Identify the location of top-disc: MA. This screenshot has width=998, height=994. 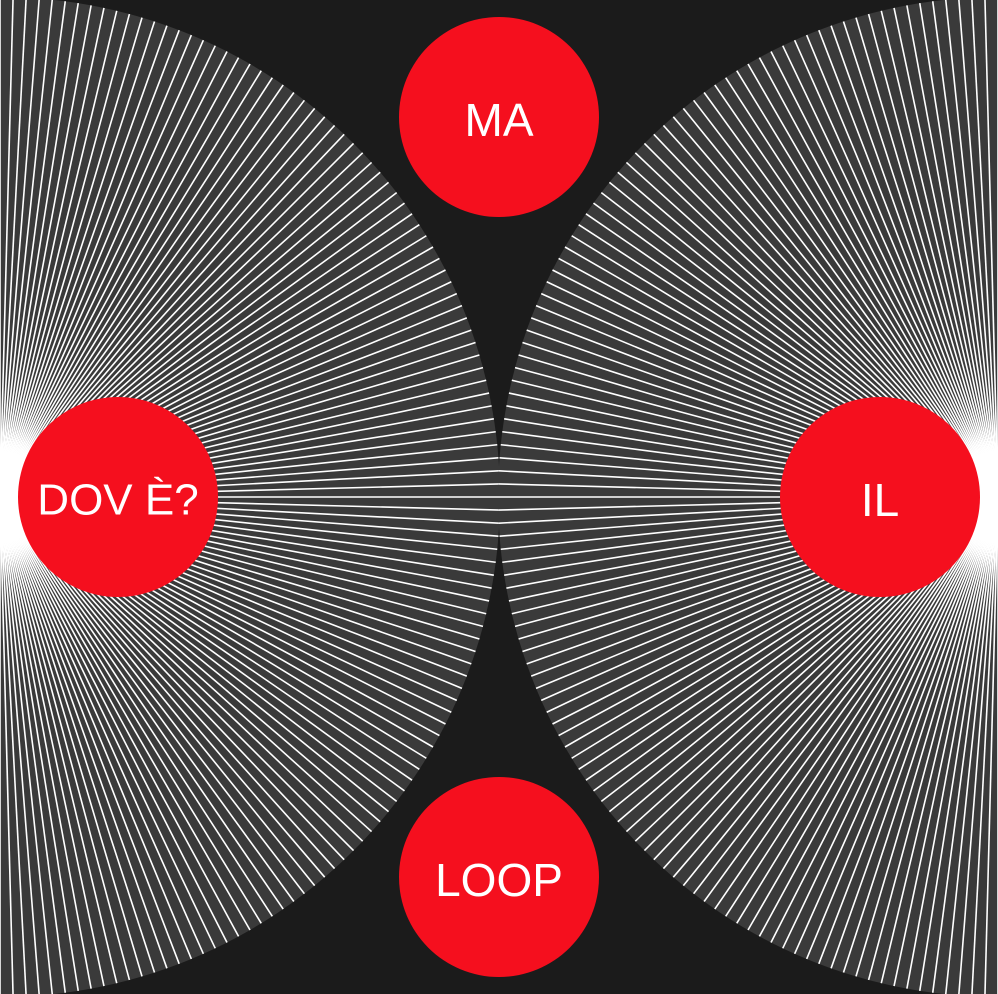
(499, 117).